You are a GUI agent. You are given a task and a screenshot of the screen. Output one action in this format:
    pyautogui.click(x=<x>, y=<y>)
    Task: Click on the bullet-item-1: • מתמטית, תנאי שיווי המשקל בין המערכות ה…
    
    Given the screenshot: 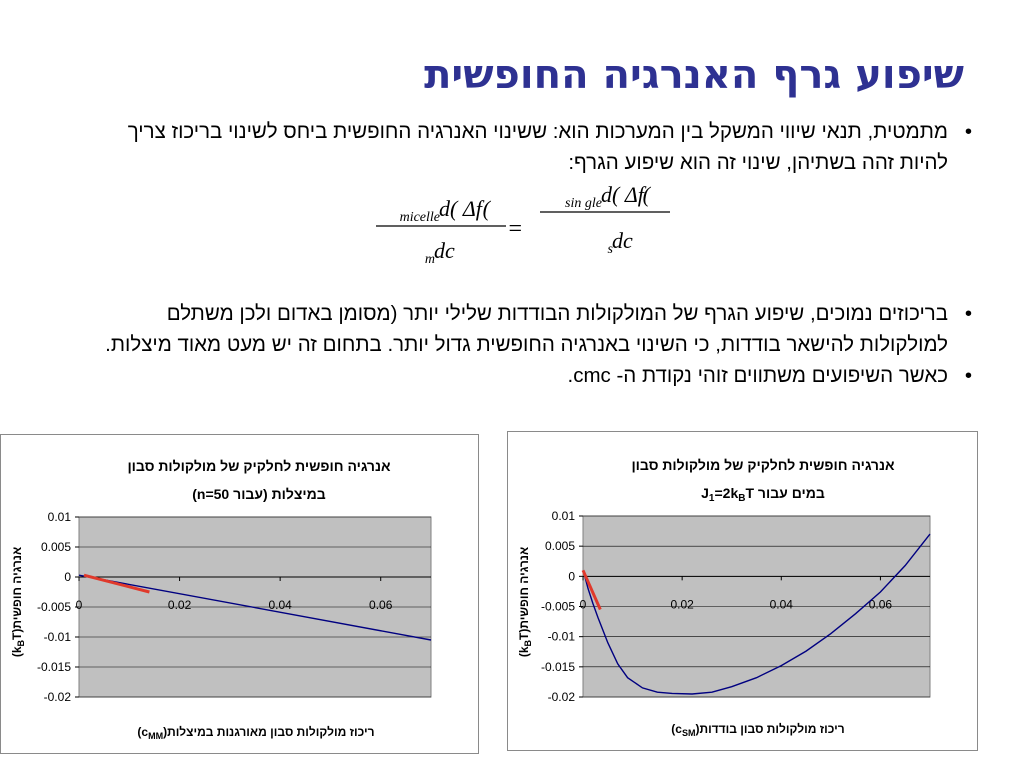 What is the action you would take?
    pyautogui.click(x=524, y=147)
    